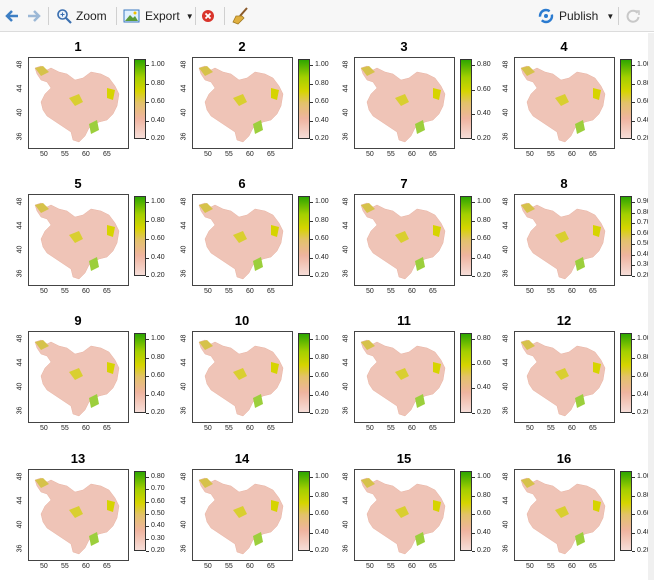  What do you see at coordinates (404, 183) in the screenshot?
I see `plot-title: 7` at bounding box center [404, 183].